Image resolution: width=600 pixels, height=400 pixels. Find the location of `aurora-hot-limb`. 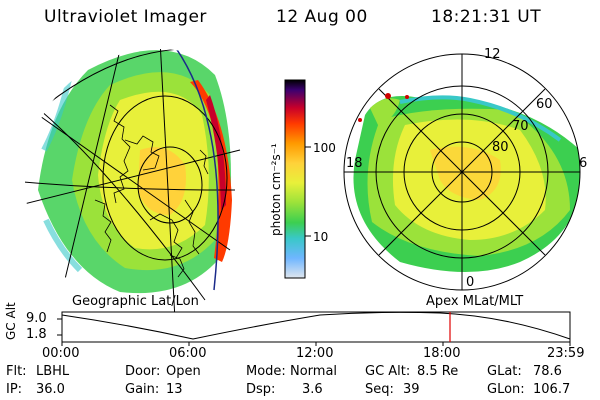

aurora-hot-limb is located at coordinates (211, 171).